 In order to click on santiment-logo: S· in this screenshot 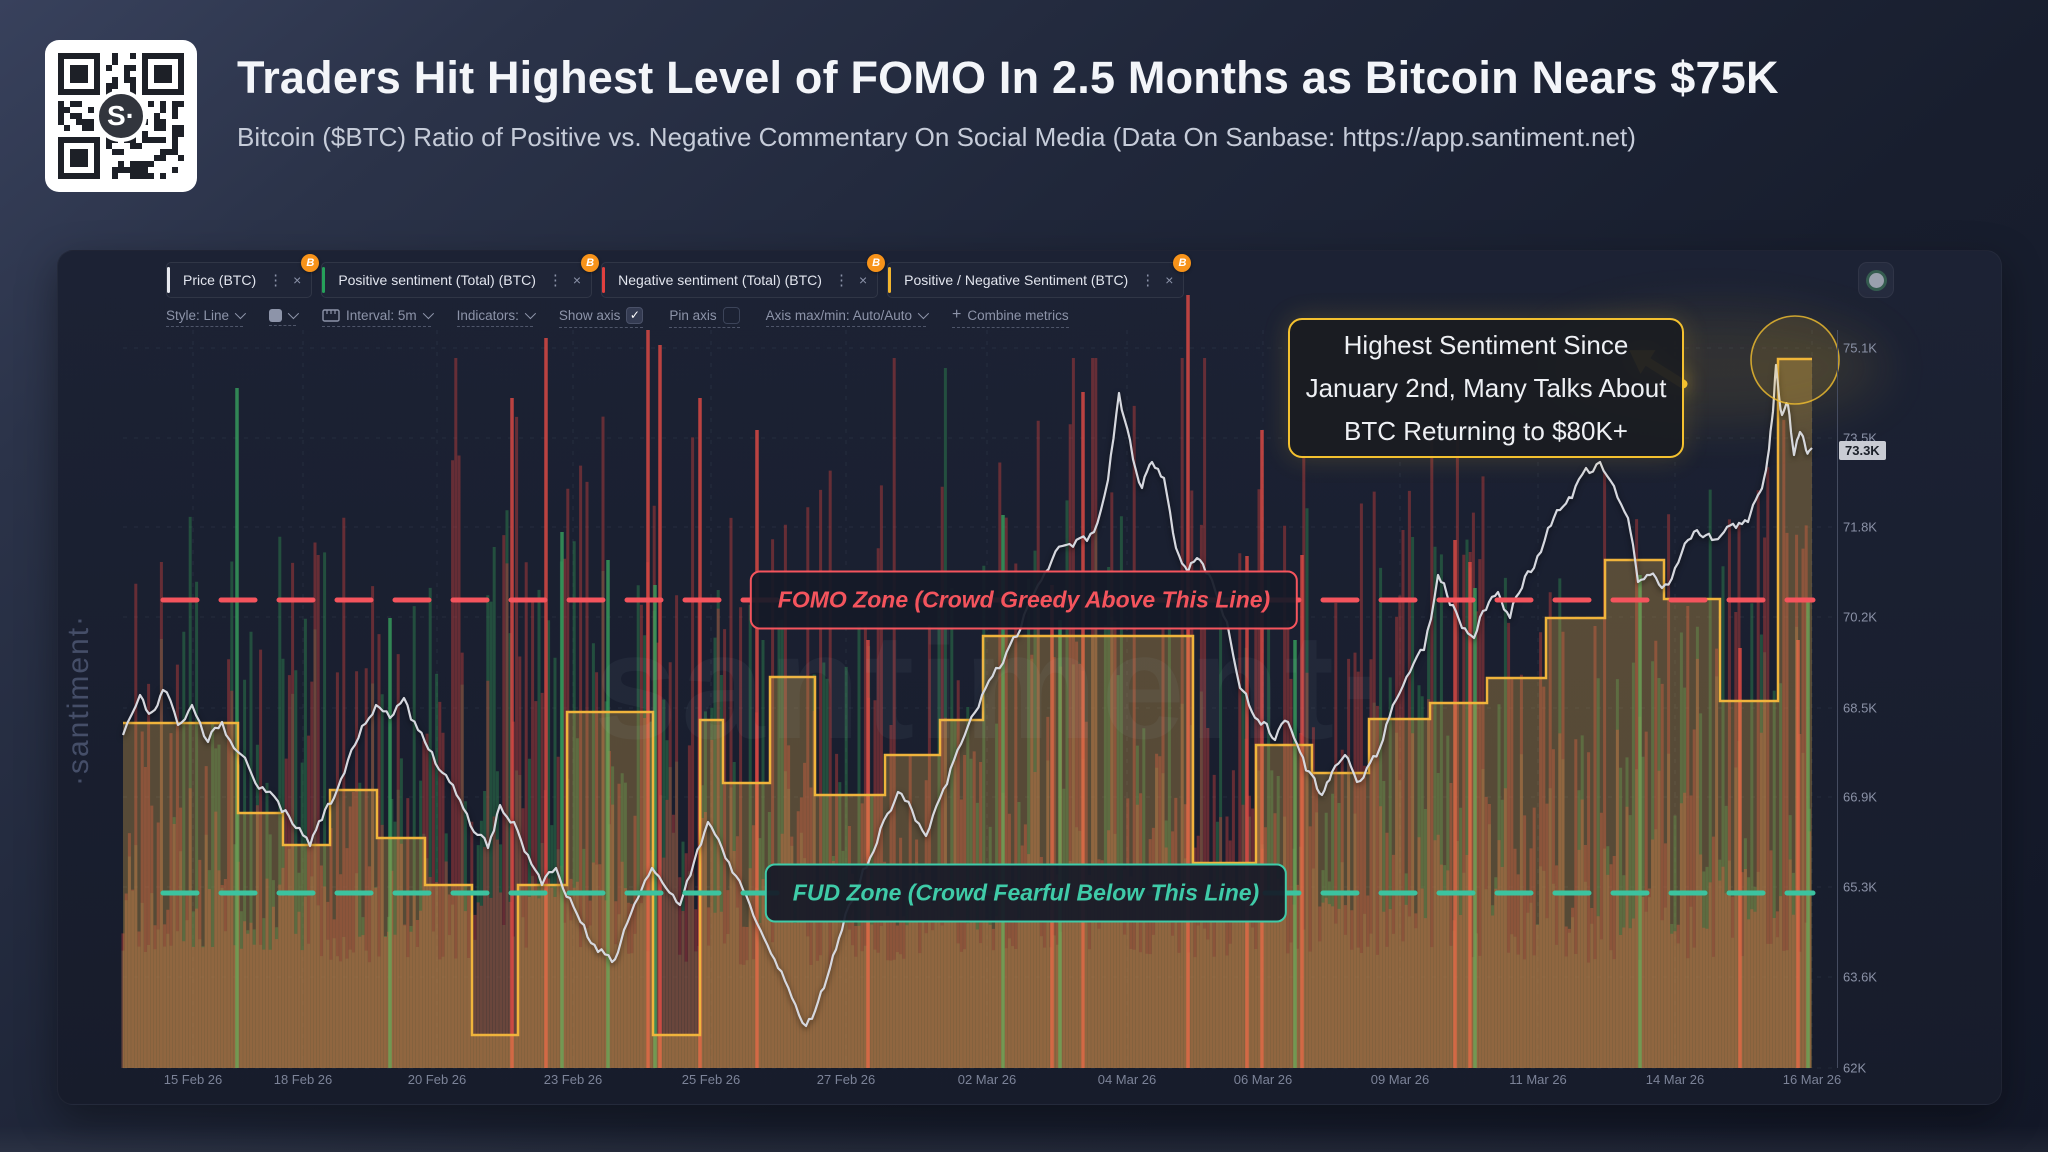, I will do `click(121, 116)`.